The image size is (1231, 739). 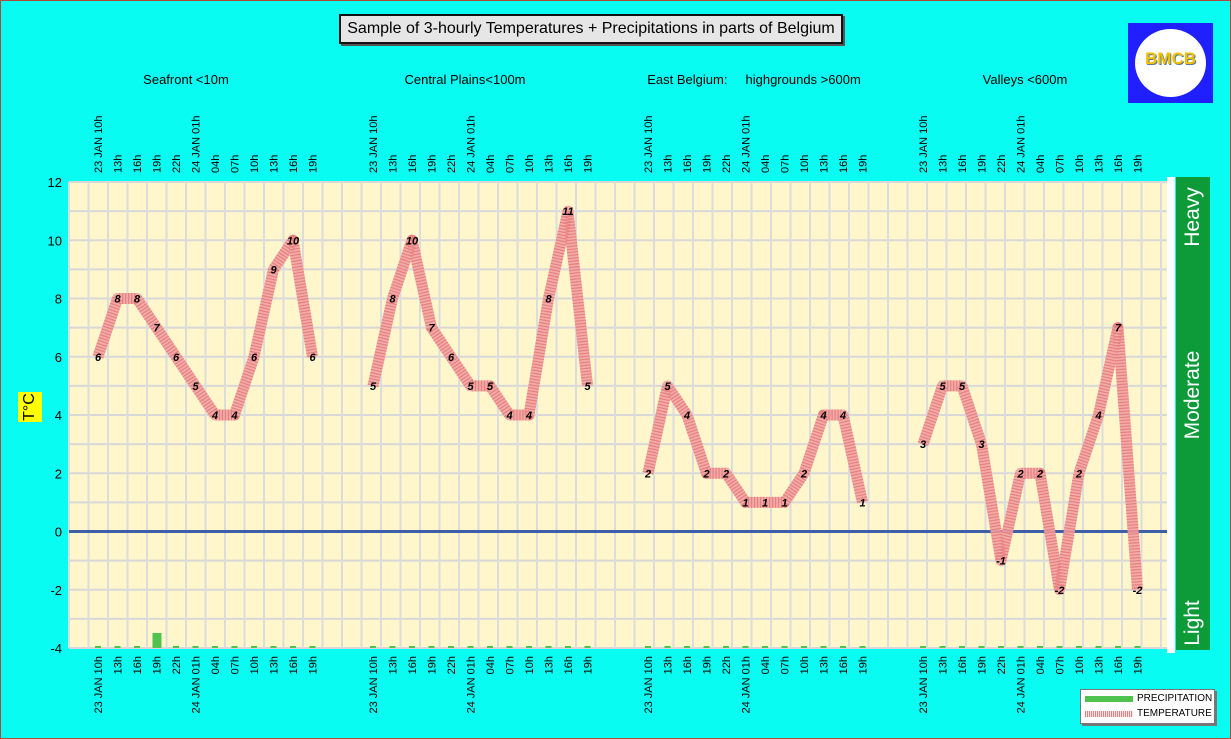 I want to click on bmcb-logo: BMCB, so click(x=1170, y=63).